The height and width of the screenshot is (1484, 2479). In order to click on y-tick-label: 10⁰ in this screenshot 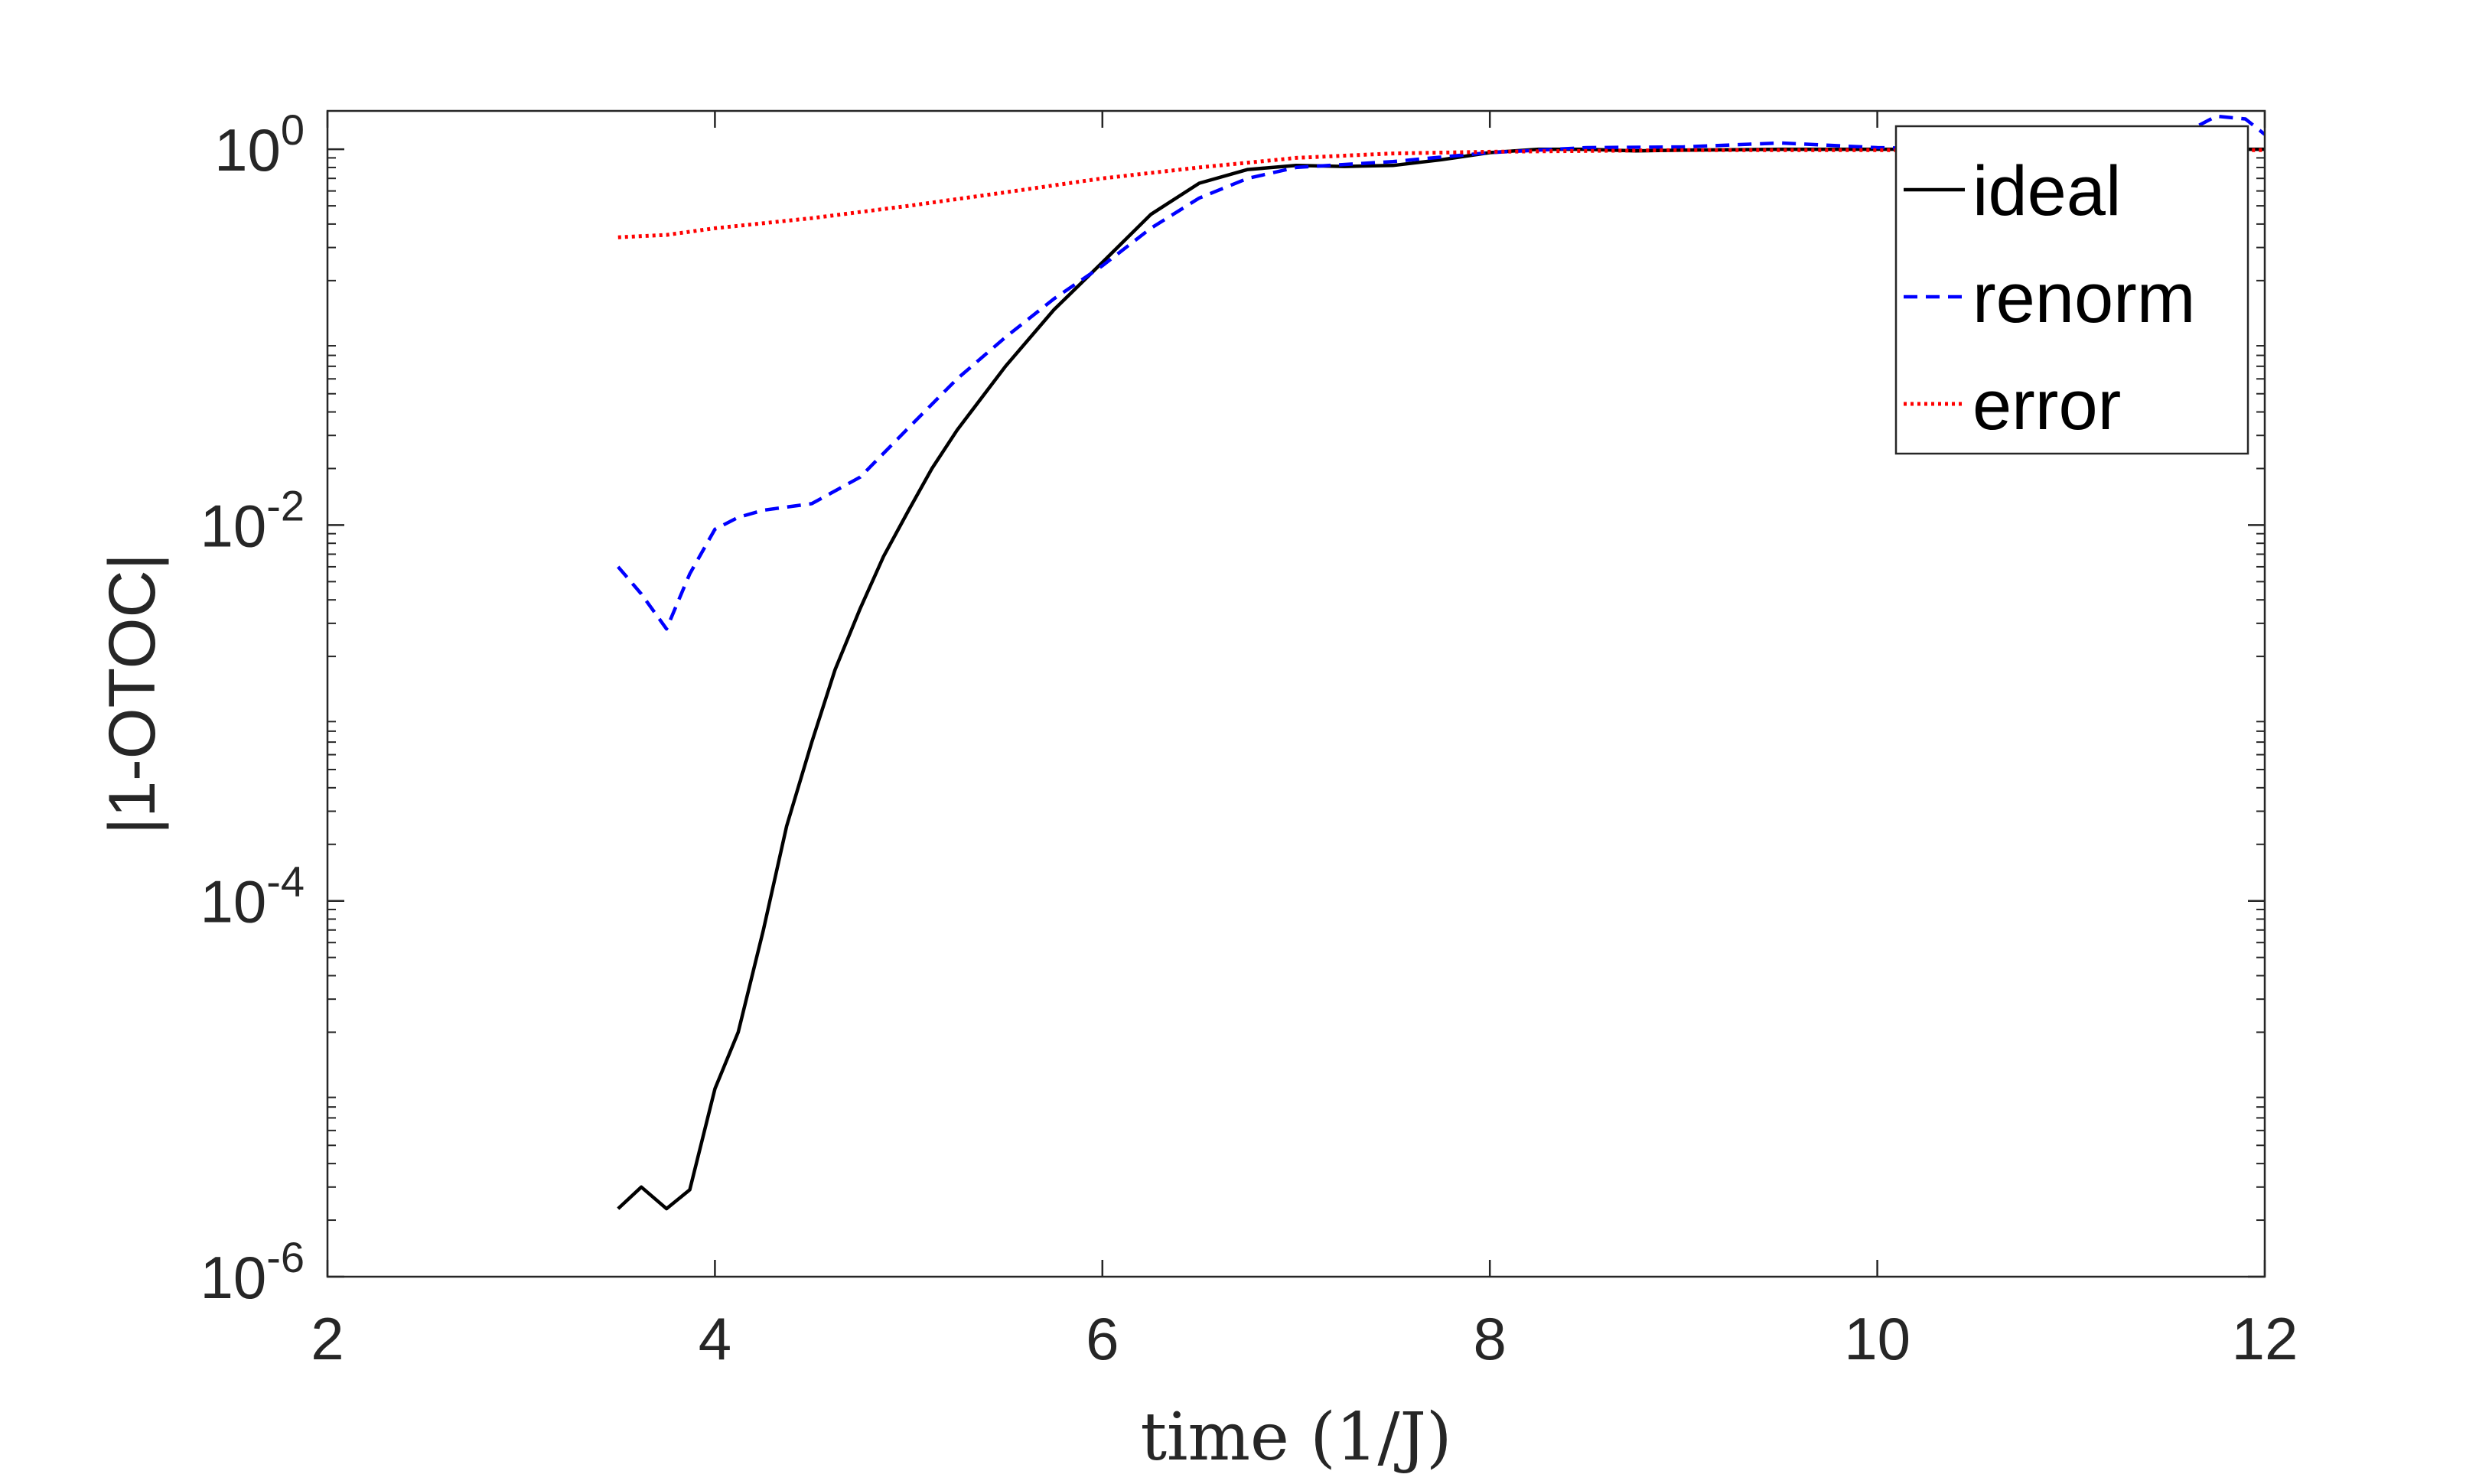, I will do `click(259, 145)`.